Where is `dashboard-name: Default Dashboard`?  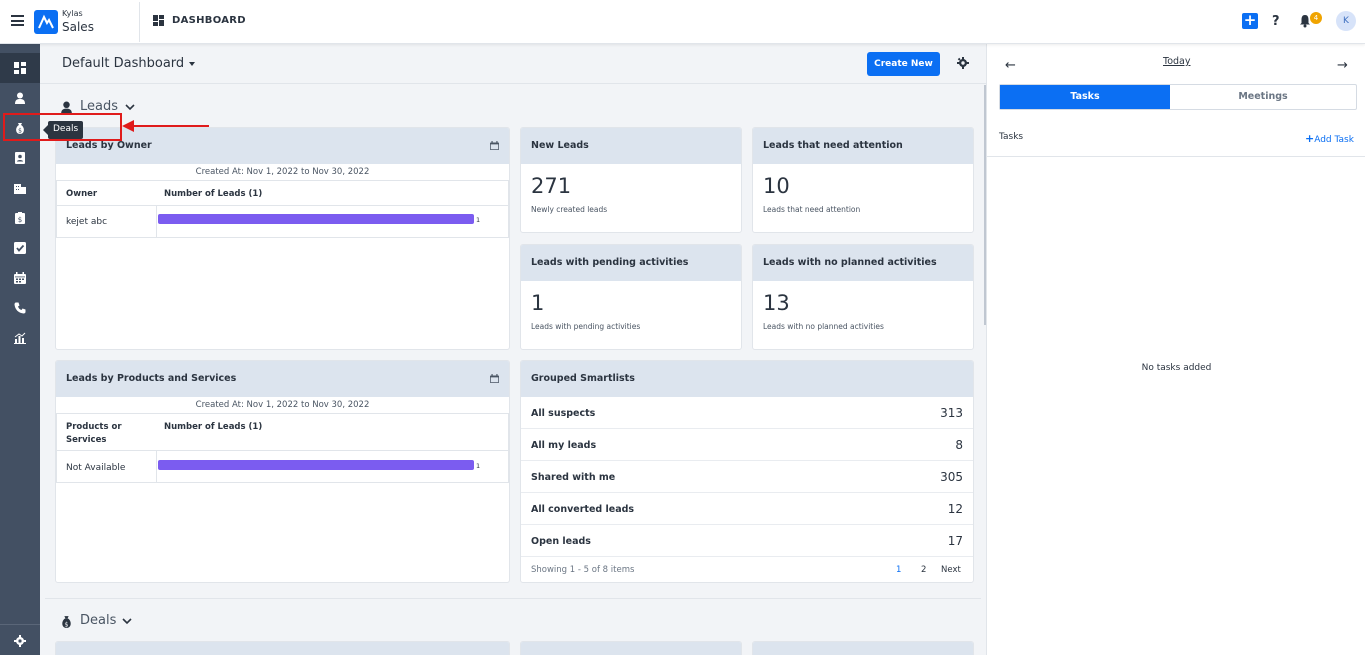 dashboard-name: Default Dashboard is located at coordinates (123, 63).